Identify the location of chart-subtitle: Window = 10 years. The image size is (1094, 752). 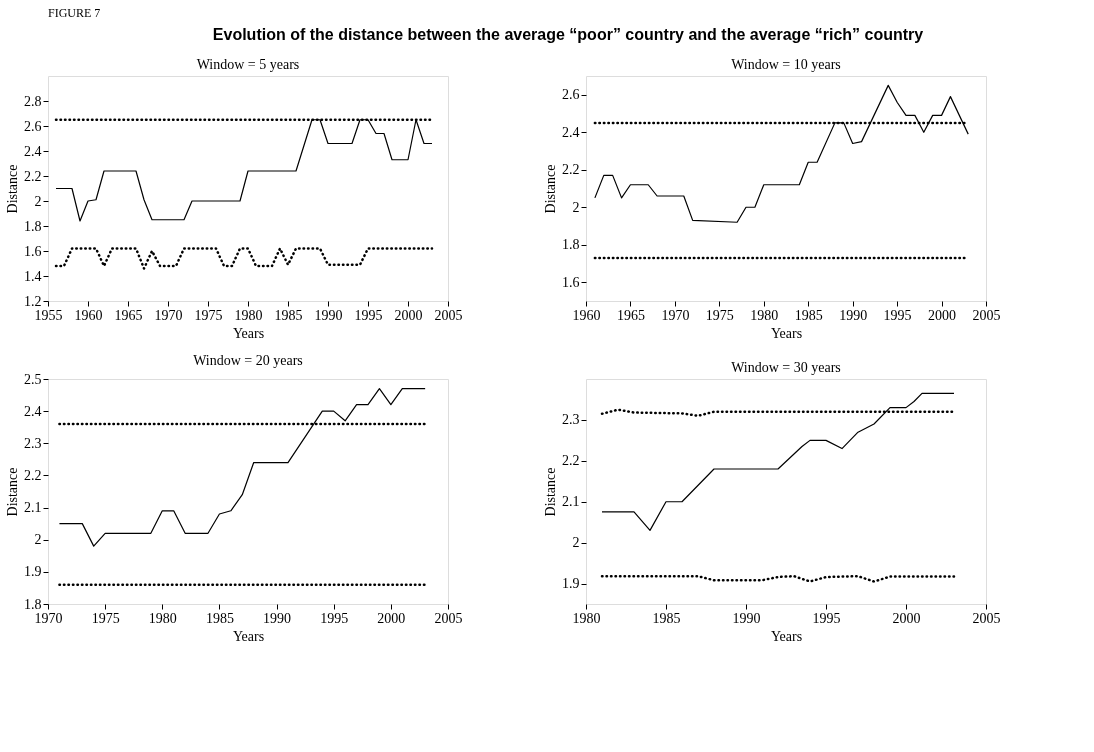
(786, 64).